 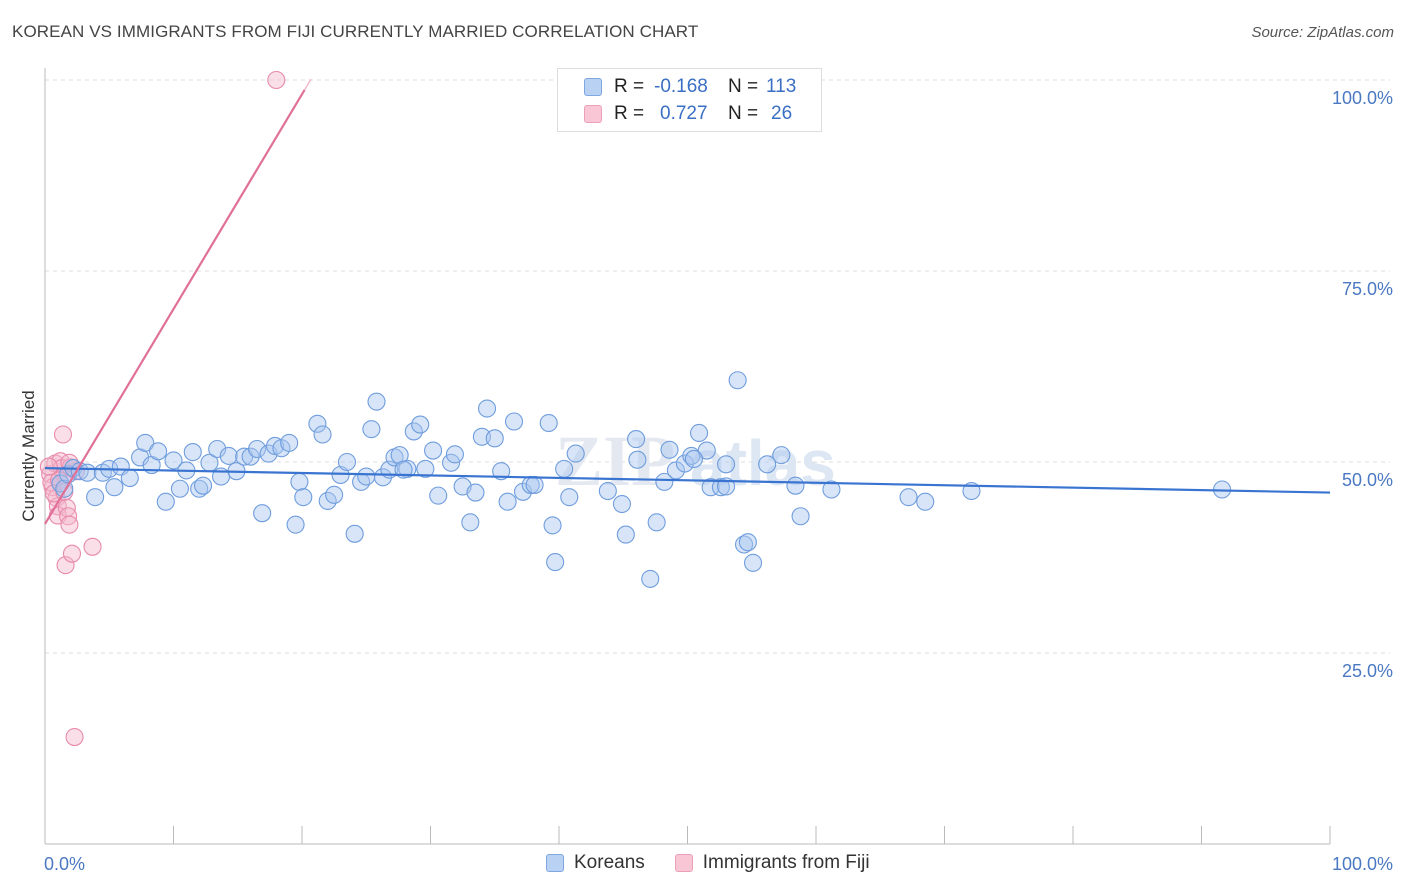 I want to click on series-fiji, so click(x=162, y=408).